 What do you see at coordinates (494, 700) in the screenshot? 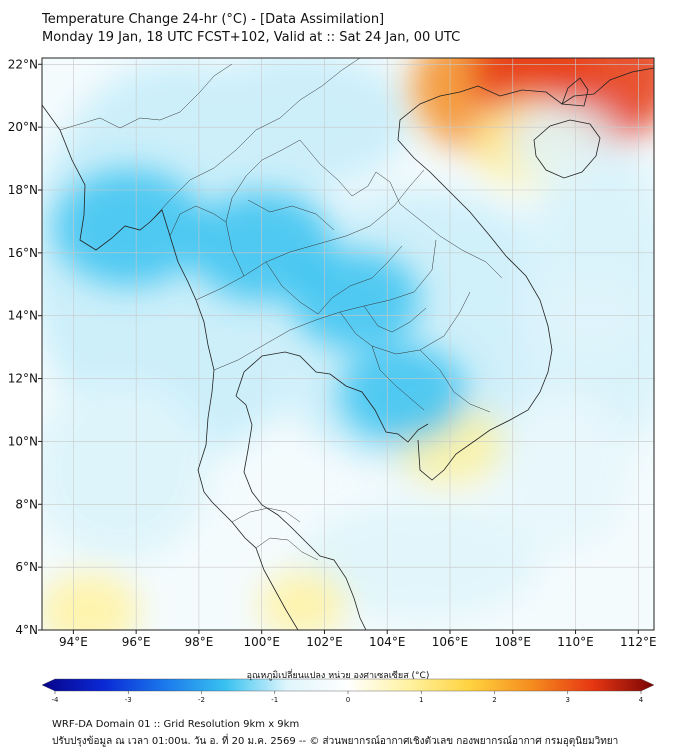
I see `colorbar-tick-label: 2` at bounding box center [494, 700].